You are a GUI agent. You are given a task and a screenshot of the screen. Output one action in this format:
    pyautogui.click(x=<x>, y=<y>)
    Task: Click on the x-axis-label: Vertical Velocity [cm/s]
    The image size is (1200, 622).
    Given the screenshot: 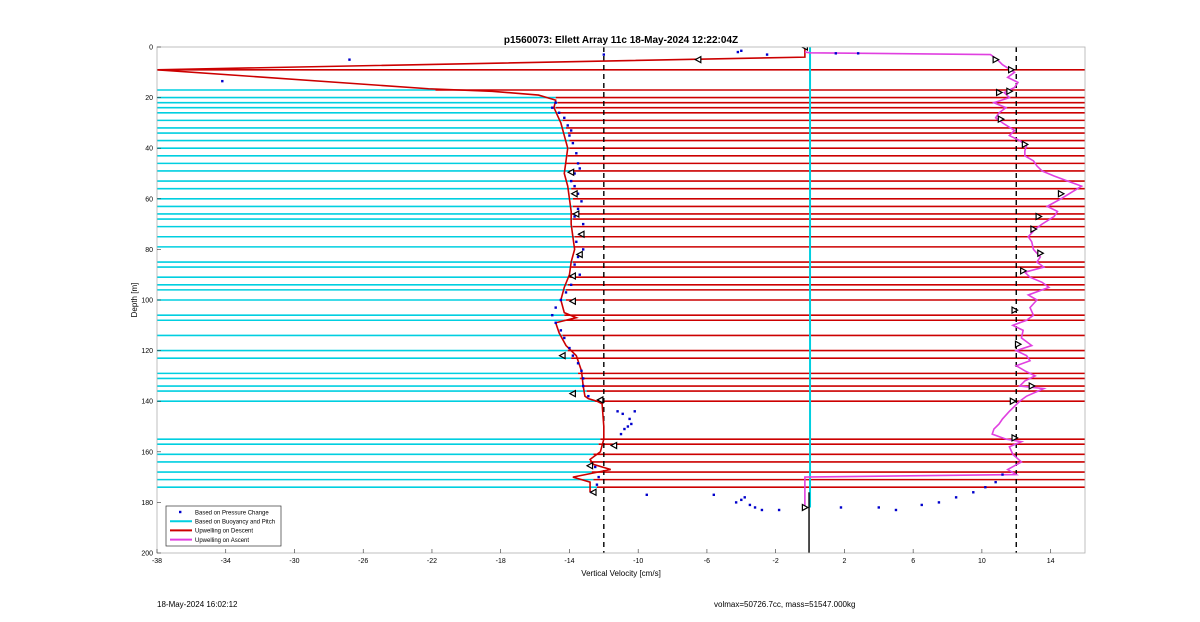 What is the action you would take?
    pyautogui.click(x=621, y=573)
    